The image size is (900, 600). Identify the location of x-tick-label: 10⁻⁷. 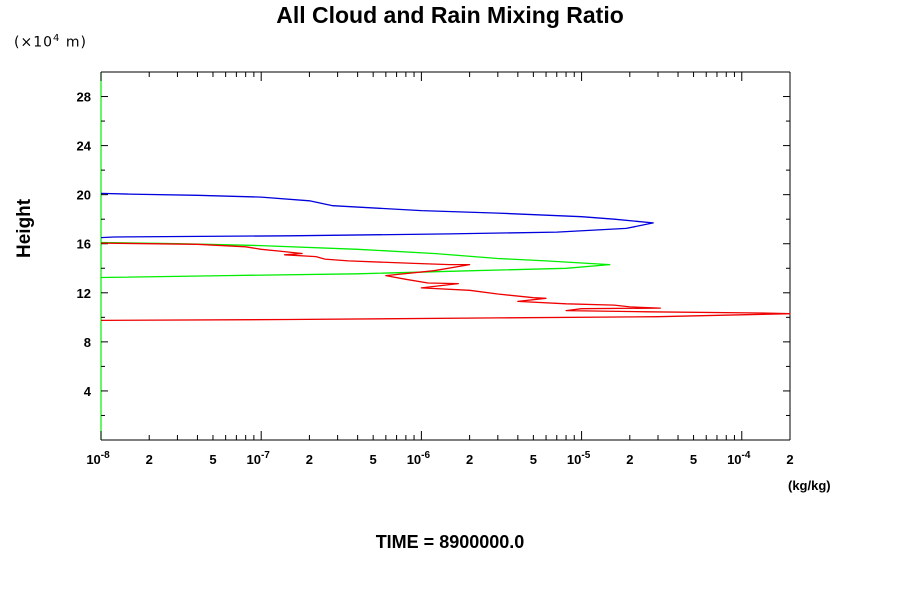
(259, 458).